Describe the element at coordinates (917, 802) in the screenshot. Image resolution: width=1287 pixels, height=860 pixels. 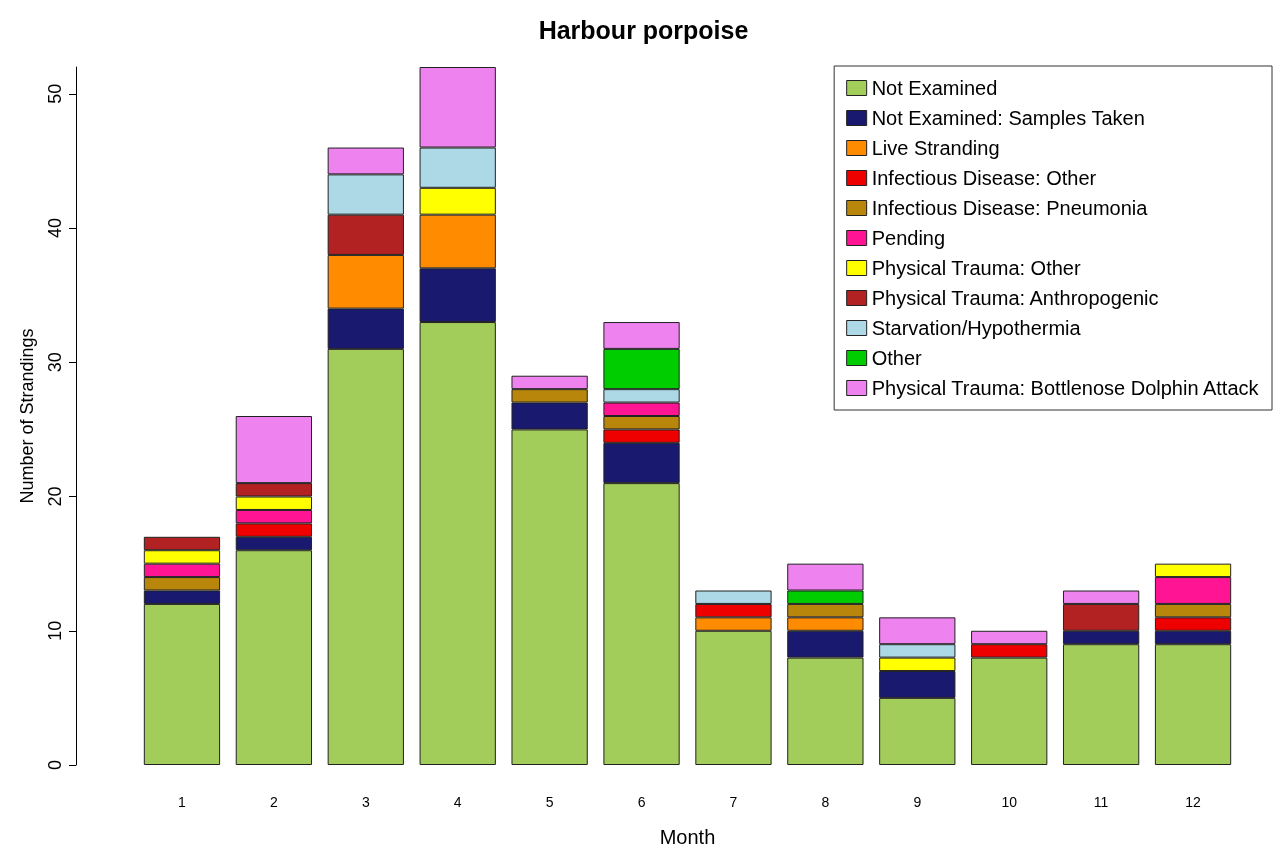
I see `x-tick-label: 9` at that location.